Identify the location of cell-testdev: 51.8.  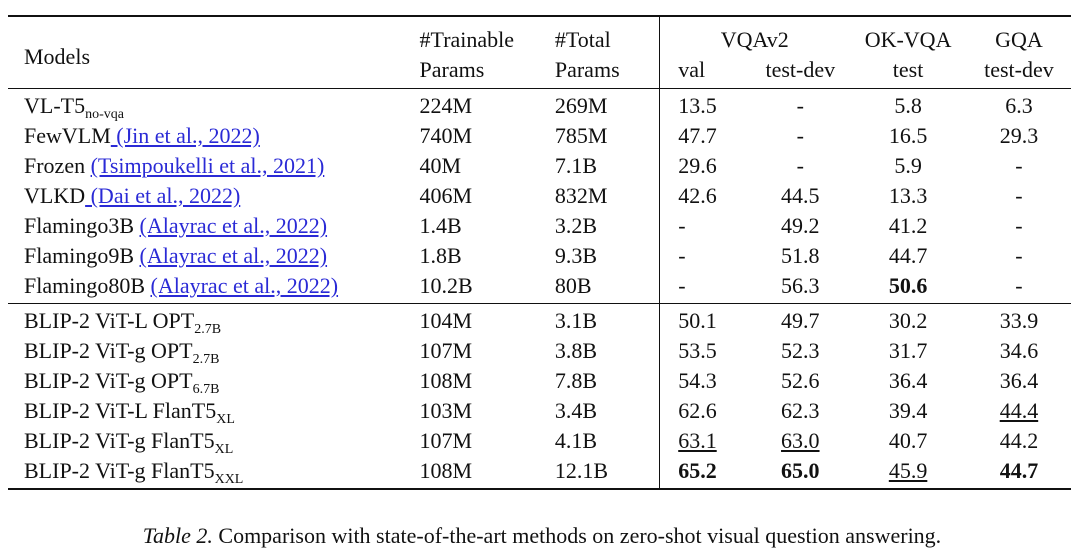
(800, 256).